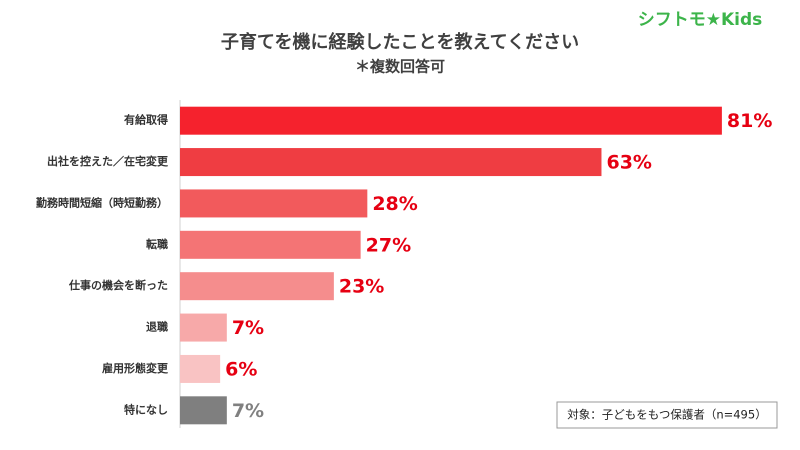 This screenshot has height=450, width=800. Describe the element at coordinates (700, 20) in the screenshot. I see `logo: シフトモ★Kids` at that location.